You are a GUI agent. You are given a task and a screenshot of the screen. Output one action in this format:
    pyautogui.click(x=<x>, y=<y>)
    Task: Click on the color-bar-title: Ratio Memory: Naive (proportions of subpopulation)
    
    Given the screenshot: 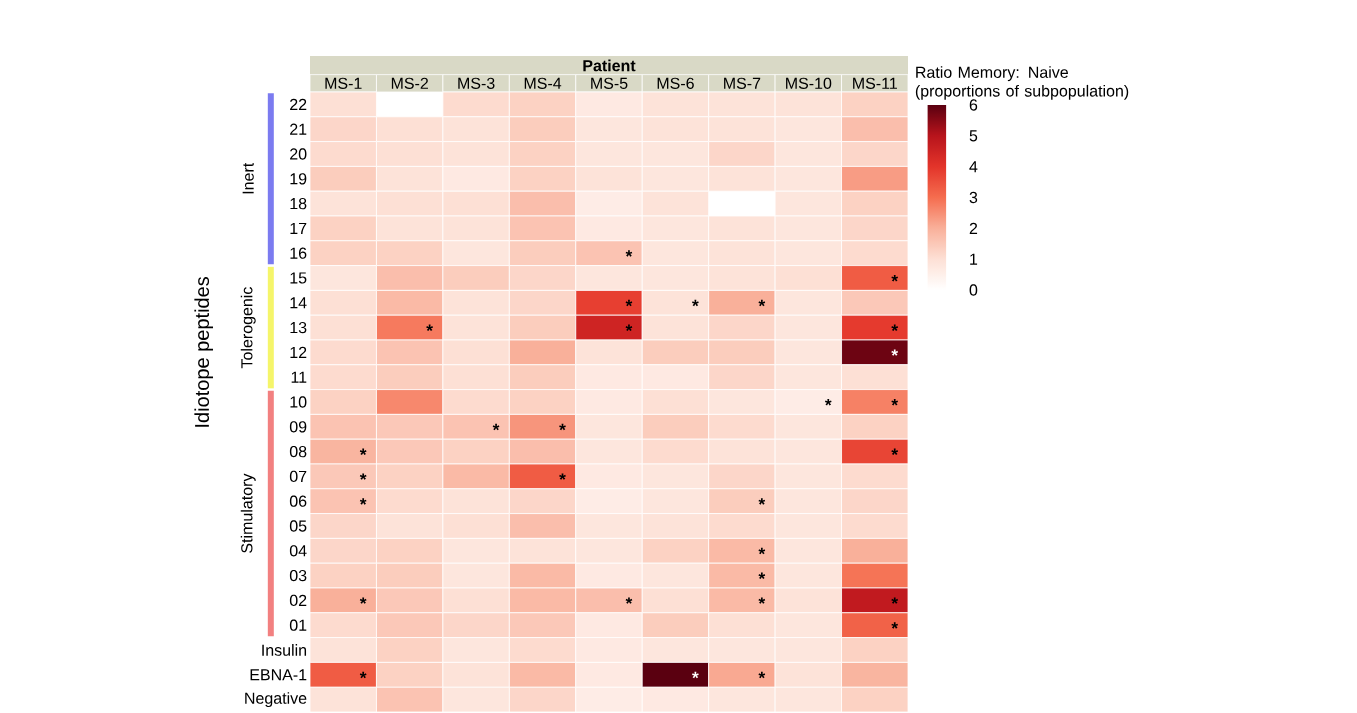 What is the action you would take?
    pyautogui.click(x=1022, y=83)
    